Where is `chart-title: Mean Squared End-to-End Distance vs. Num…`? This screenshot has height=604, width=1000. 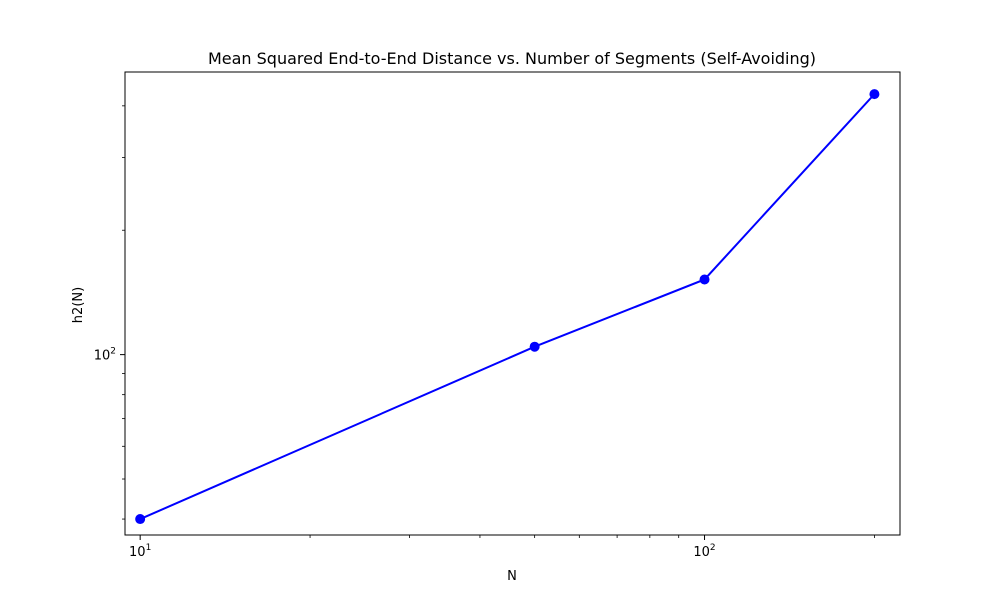 chart-title: Mean Squared End-to-End Distance vs. Num… is located at coordinates (512, 58).